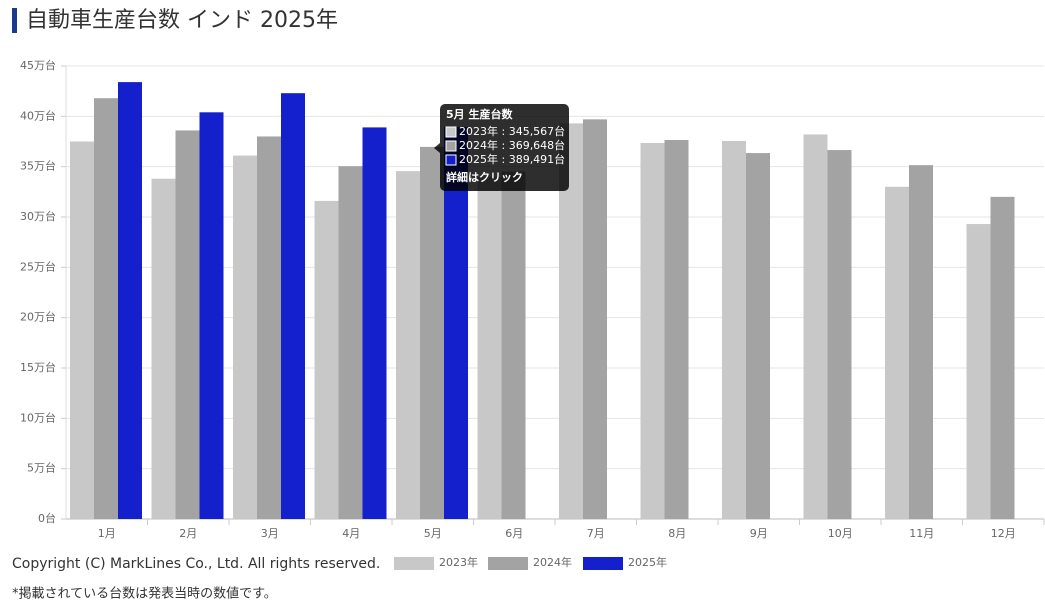 The image size is (1045, 609). What do you see at coordinates (512, 145) in the screenshot?
I see `tooltip-line: 2024年 : 369,648台` at bounding box center [512, 145].